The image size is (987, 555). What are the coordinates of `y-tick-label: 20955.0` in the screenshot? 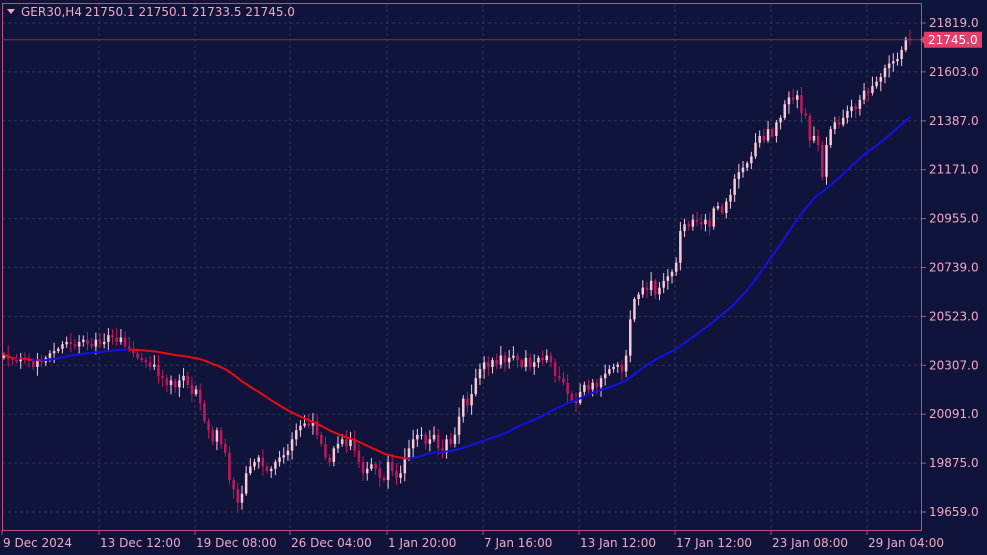 It's located at (954, 219).